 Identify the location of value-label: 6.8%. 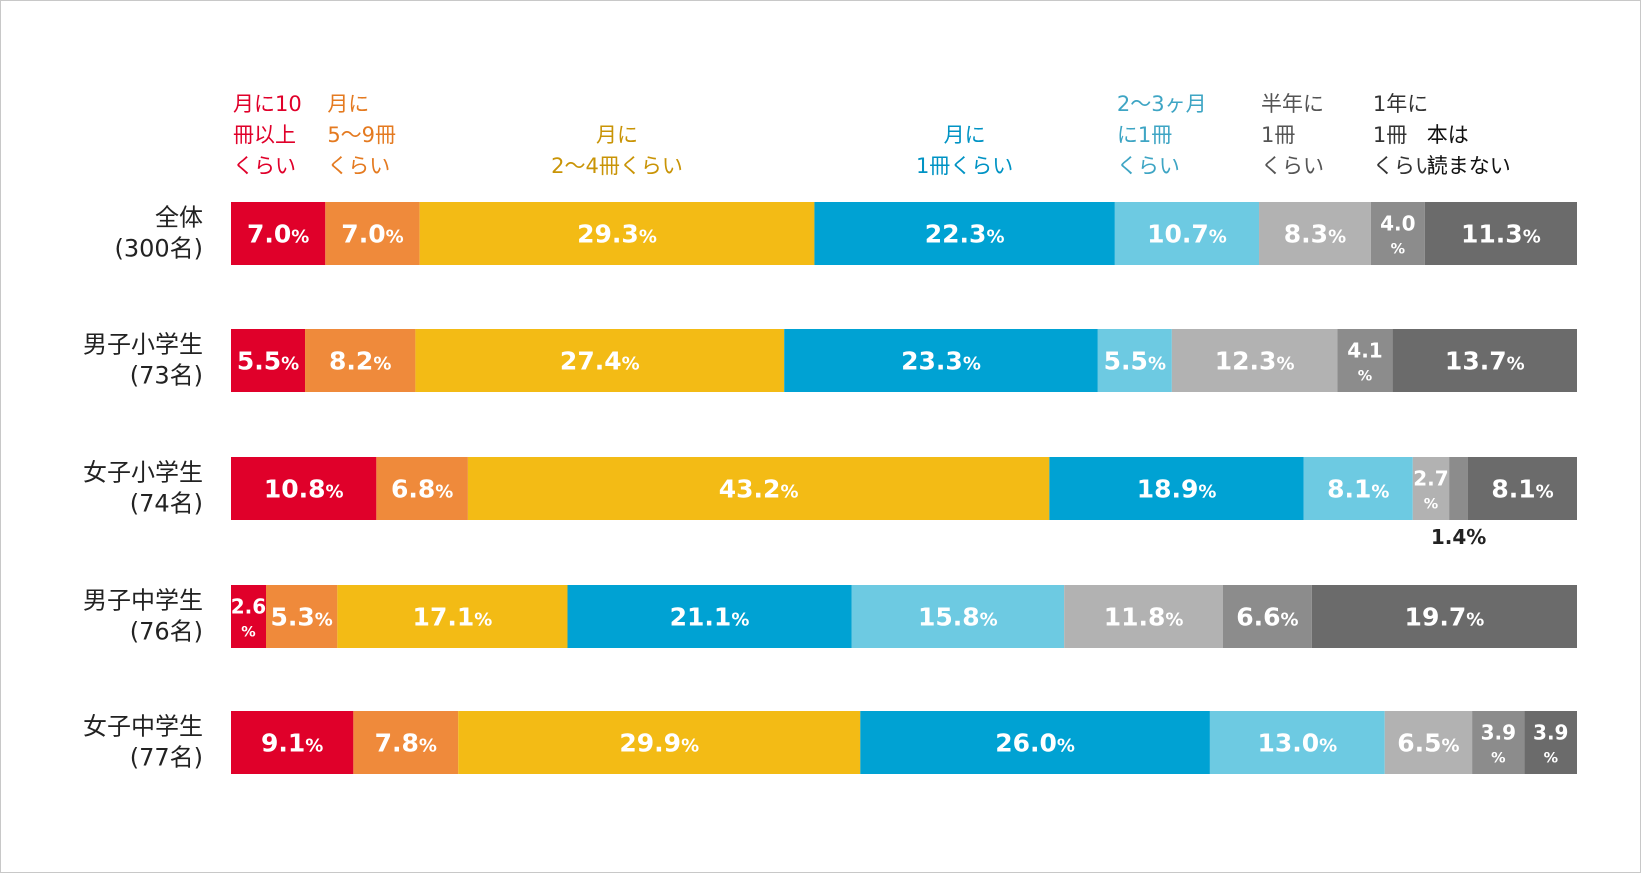
(422, 489).